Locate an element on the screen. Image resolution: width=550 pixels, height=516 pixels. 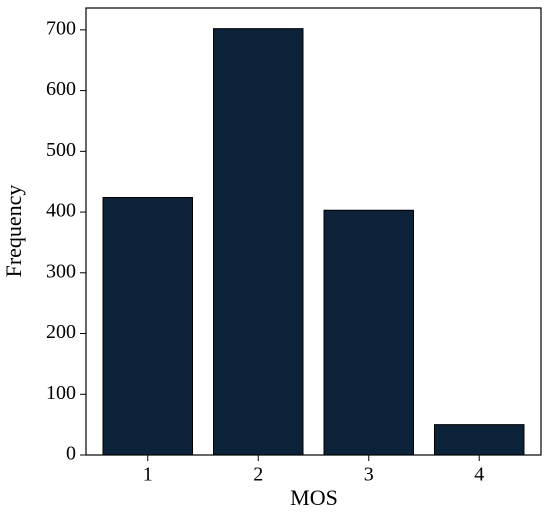
y-tick-label: 700 is located at coordinates (61, 28).